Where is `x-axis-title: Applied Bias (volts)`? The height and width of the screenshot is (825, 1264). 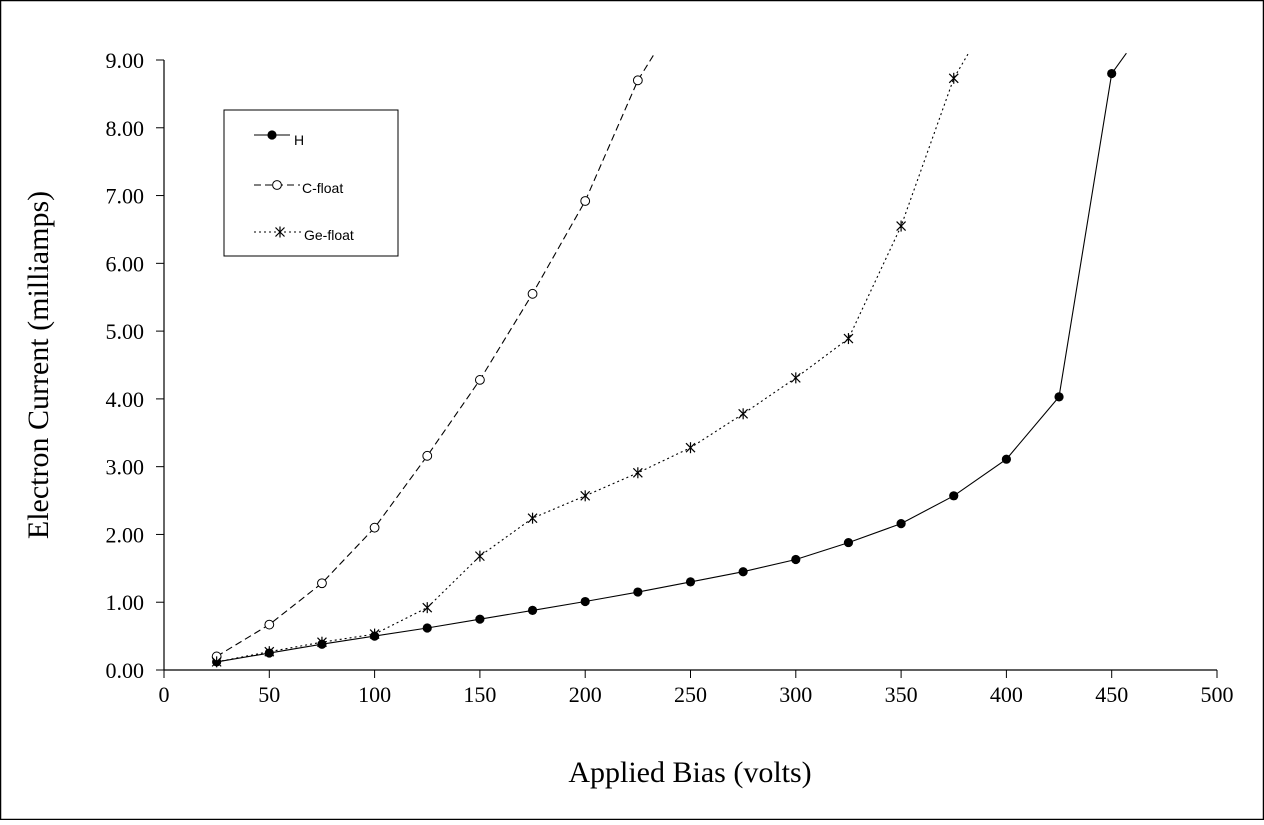 x-axis-title: Applied Bias (volts) is located at coordinates (689, 772).